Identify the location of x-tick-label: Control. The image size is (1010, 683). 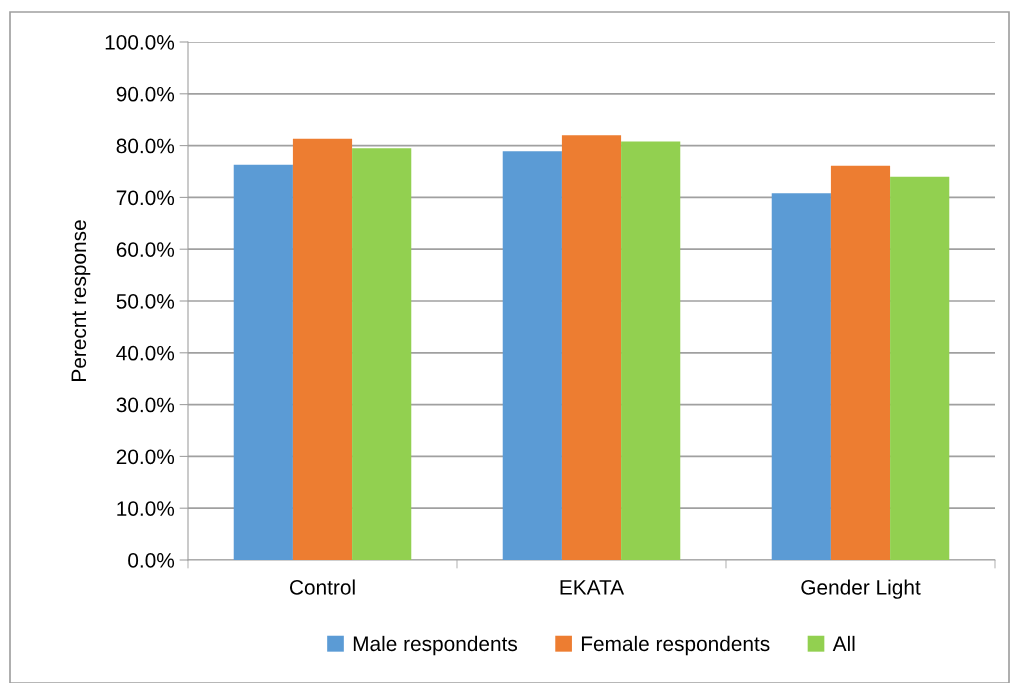
(322, 587).